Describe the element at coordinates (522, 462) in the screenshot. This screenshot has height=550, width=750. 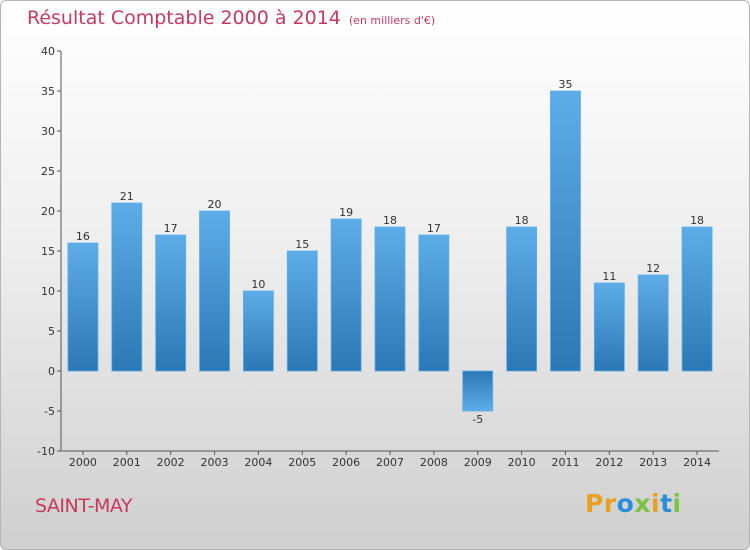
I see `x-tick-label: 2010` at that location.